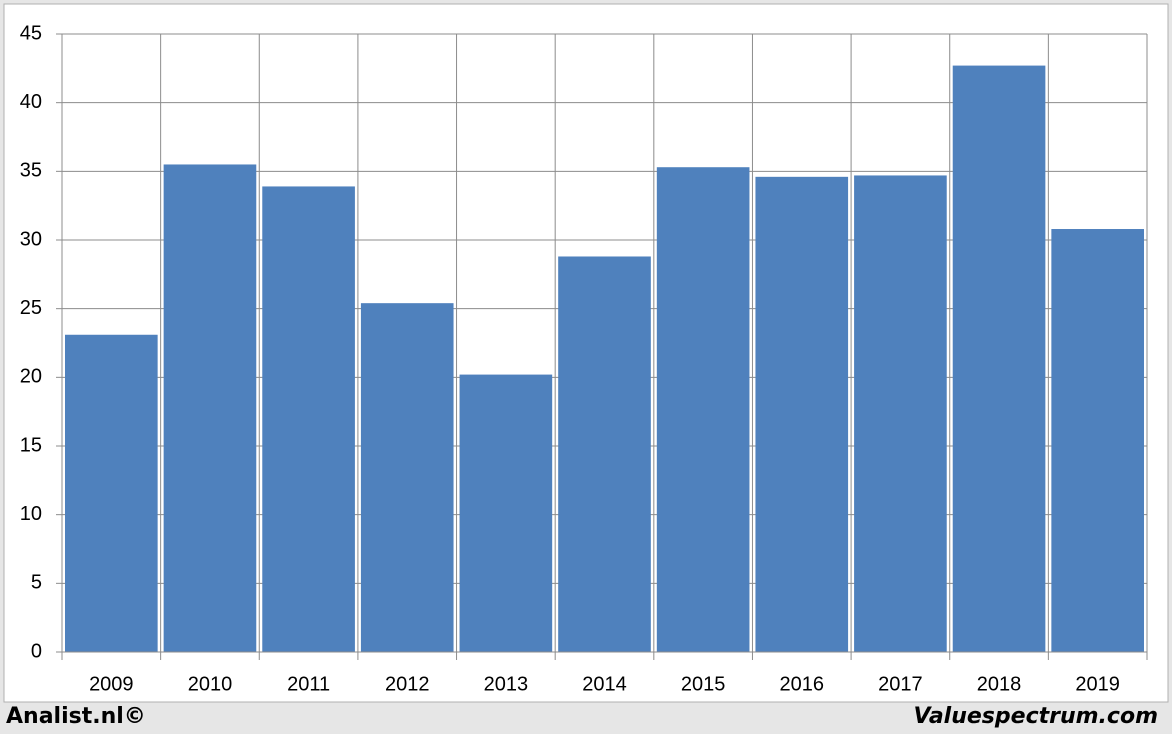 This screenshot has height=734, width=1172. I want to click on x-tick-label: 2009, so click(111, 684).